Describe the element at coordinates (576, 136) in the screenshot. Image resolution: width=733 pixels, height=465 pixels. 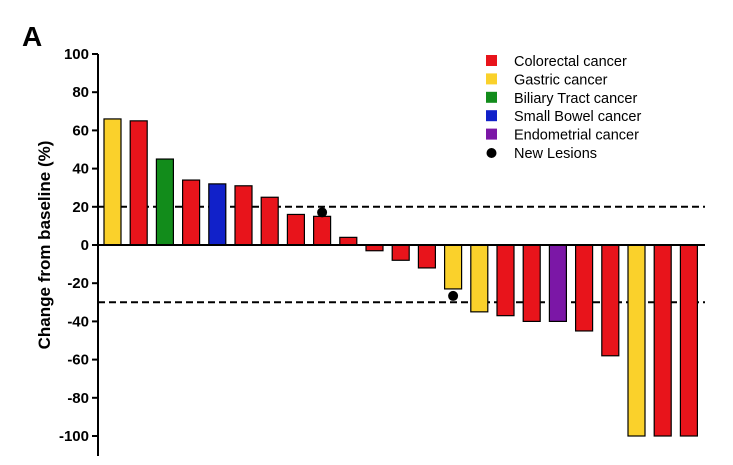
I see `legend-label: Endometrial cancer` at that location.